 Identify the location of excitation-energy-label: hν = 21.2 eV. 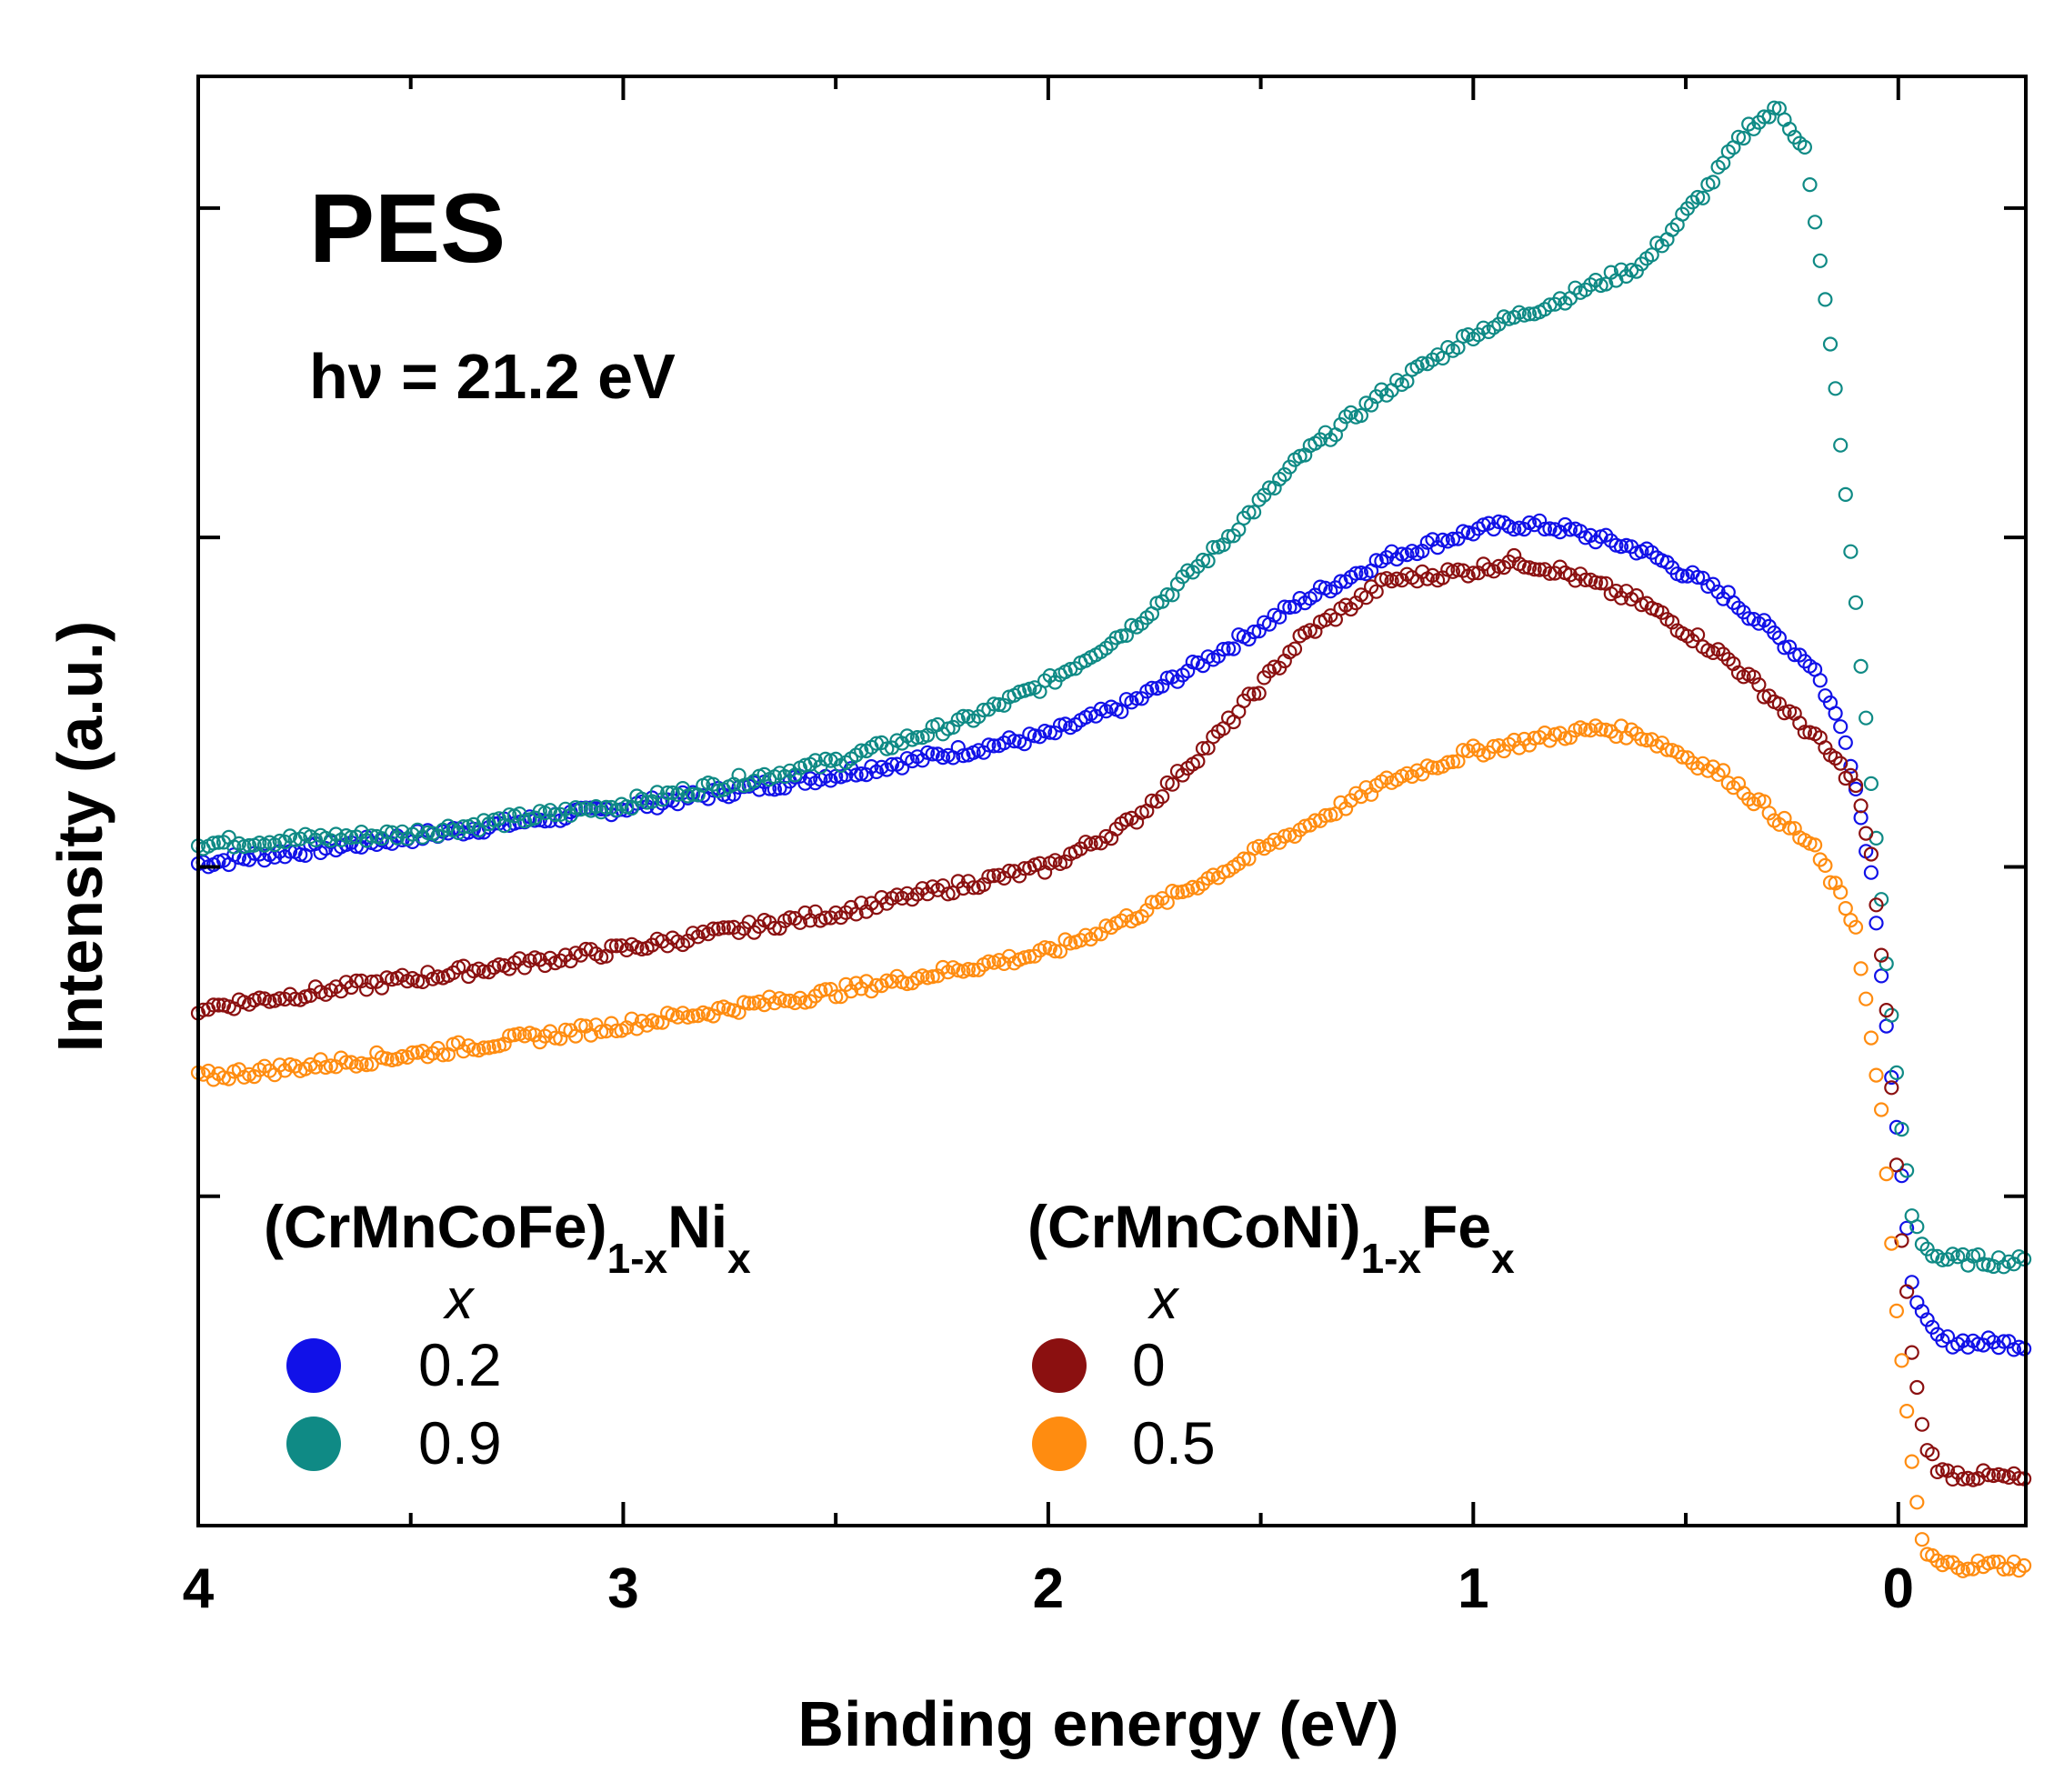
(492, 376).